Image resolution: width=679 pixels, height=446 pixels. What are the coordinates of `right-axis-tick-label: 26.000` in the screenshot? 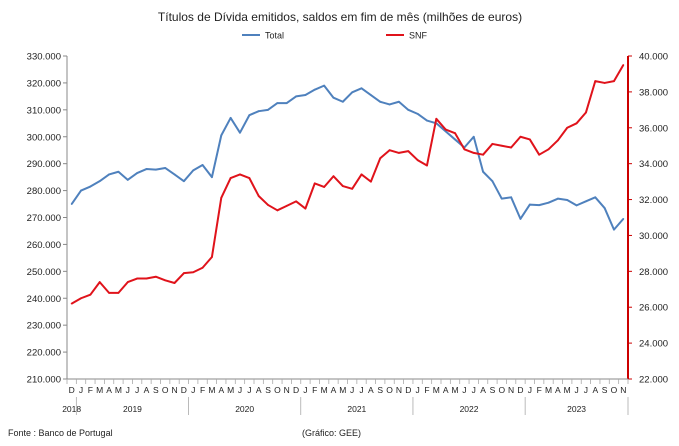 It's located at (653, 308).